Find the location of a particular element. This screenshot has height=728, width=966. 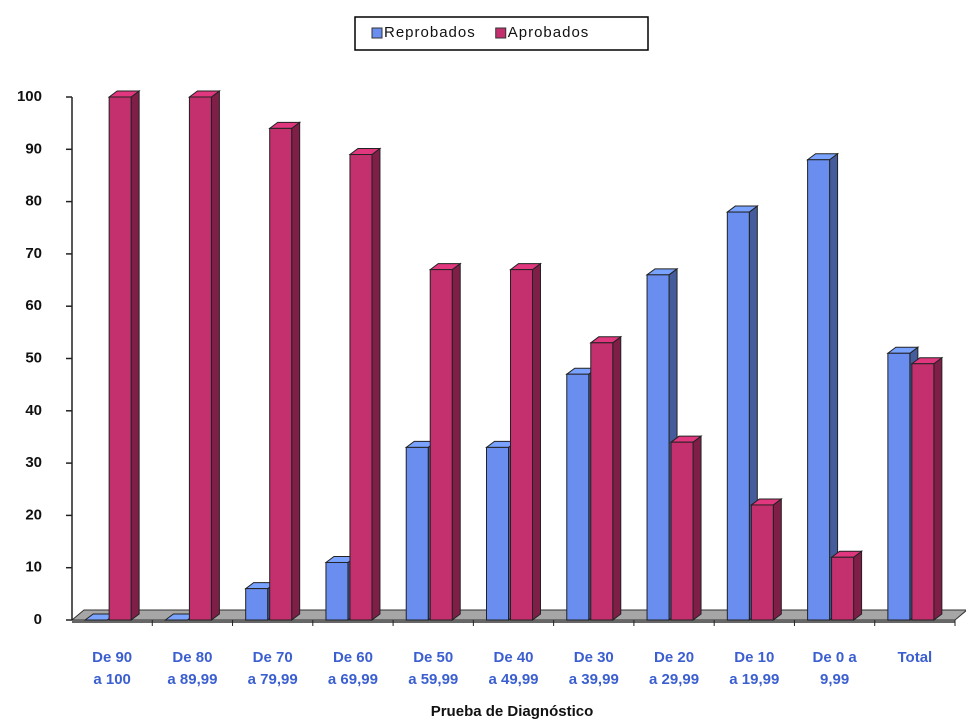

x-tick-label: a 19,99 is located at coordinates (754, 679).